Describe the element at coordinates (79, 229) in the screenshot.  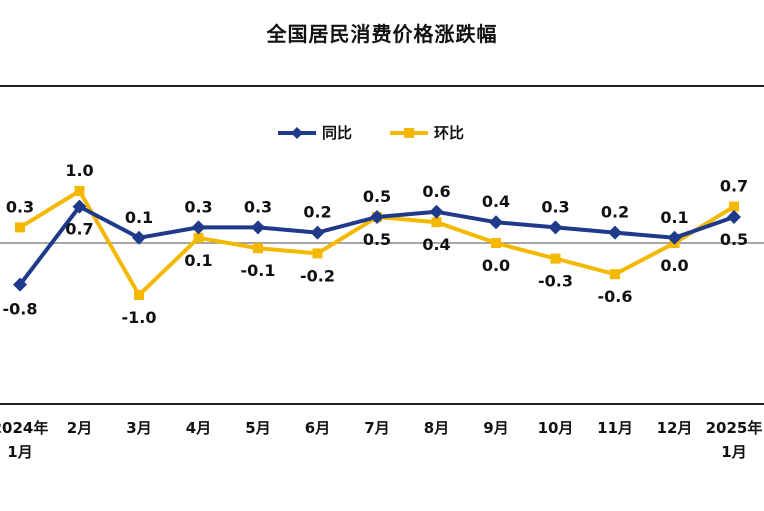
I see `data-label-0-1: 0.7` at that location.